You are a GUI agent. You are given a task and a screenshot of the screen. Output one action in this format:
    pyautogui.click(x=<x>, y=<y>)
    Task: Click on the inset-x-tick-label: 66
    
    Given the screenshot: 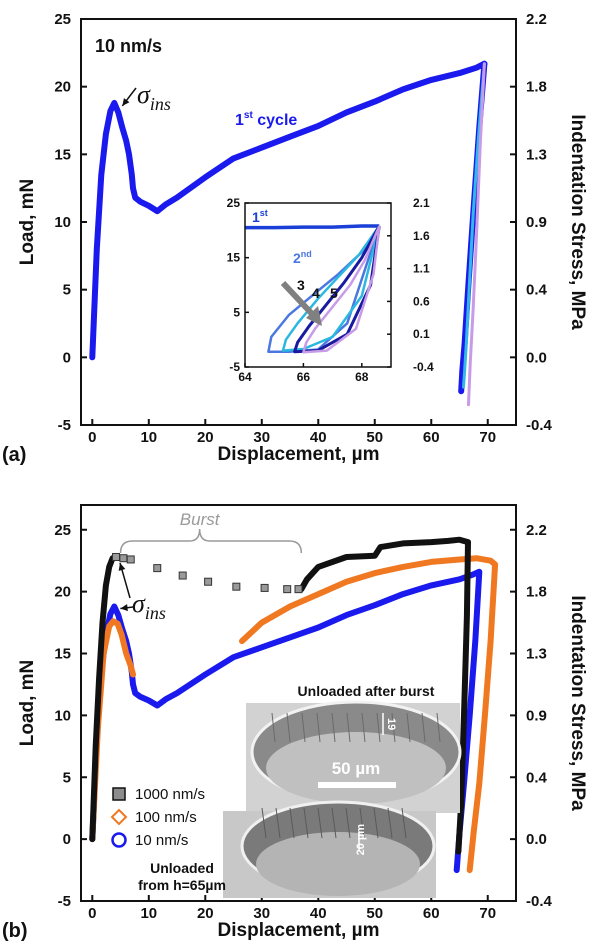 What is the action you would take?
    pyautogui.click(x=304, y=377)
    